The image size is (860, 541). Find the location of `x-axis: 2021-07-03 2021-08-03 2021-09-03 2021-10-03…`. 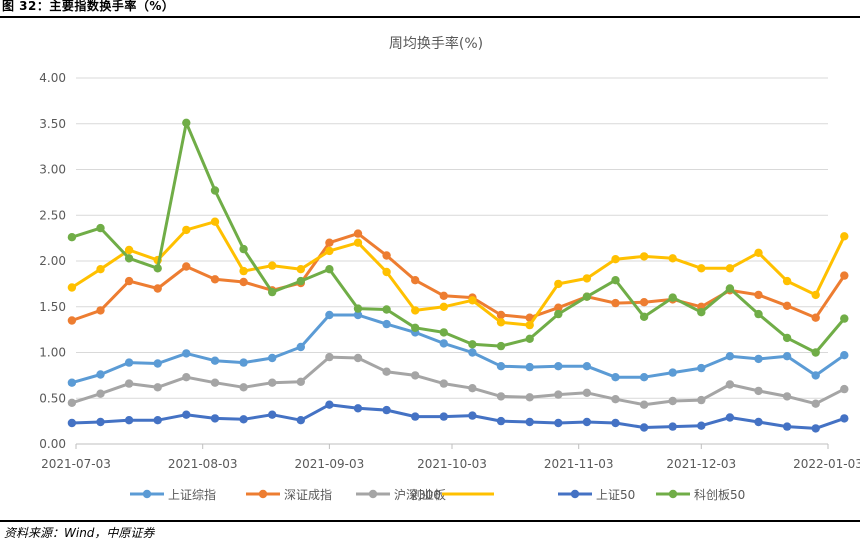

x-axis: 2021-07-03 2021-08-03 2021-09-03 2021-10-03… is located at coordinates (450, 457).